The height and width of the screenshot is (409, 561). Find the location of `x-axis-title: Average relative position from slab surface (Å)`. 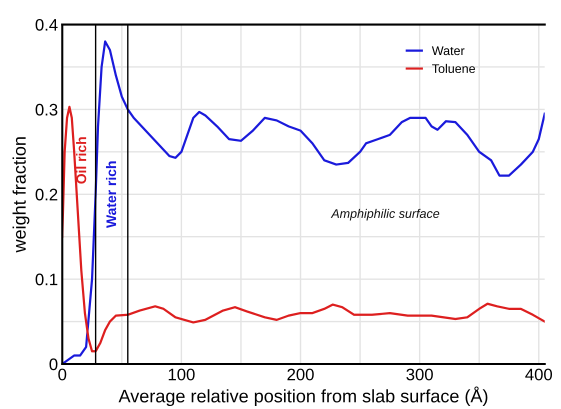

x-axis-title: Average relative position from slab surface (Å) is located at coordinates (303, 396).